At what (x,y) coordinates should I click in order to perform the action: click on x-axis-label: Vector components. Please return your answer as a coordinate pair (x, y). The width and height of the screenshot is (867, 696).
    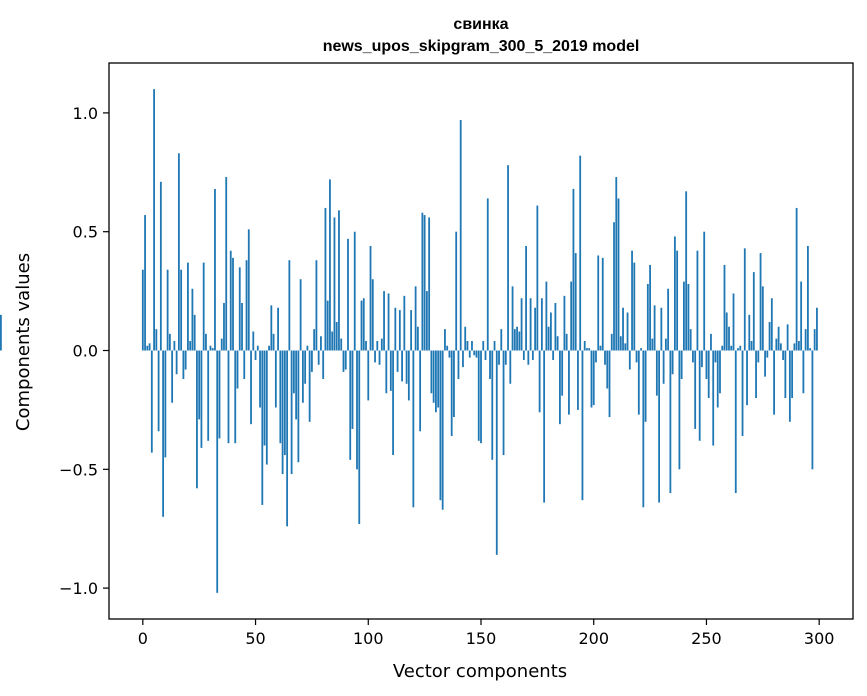
    Looking at the image, I should click on (480, 671).